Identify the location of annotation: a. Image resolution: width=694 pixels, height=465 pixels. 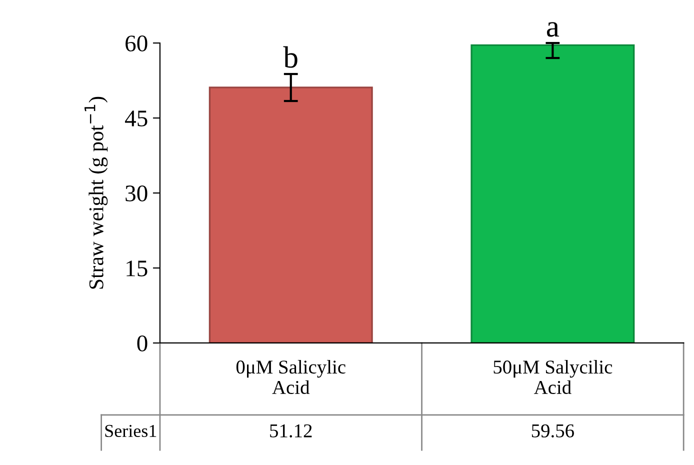
(553, 29).